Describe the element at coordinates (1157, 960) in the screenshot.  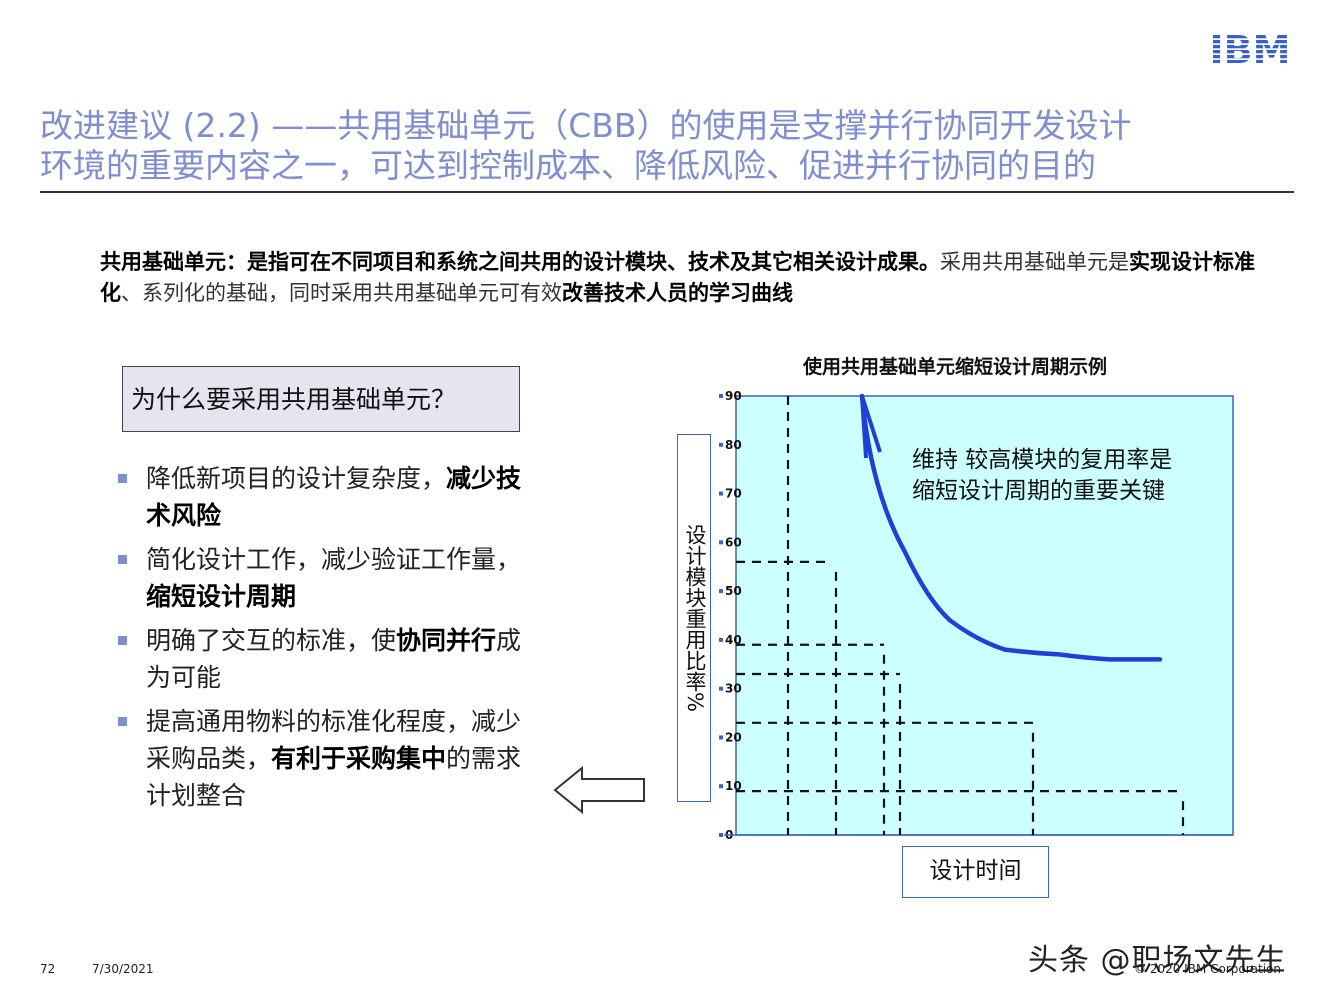
I see `watermark: 头条 @职场文先生` at that location.